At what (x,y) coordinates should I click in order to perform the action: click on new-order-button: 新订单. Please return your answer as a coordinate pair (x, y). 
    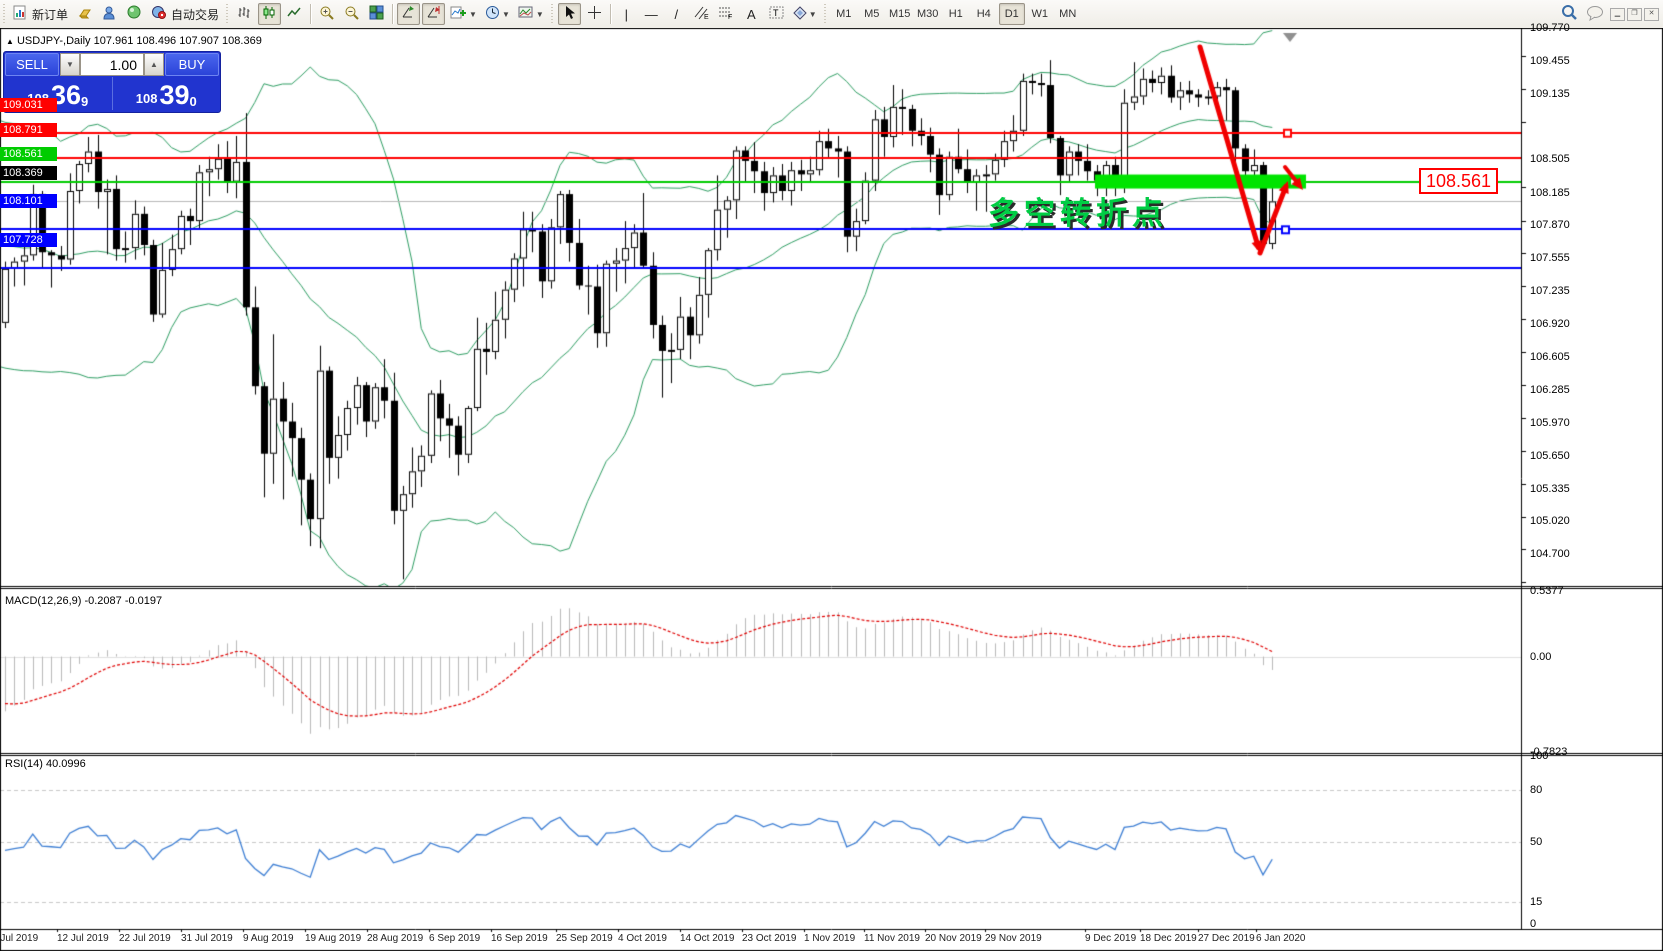
    Looking at the image, I should click on (40, 14).